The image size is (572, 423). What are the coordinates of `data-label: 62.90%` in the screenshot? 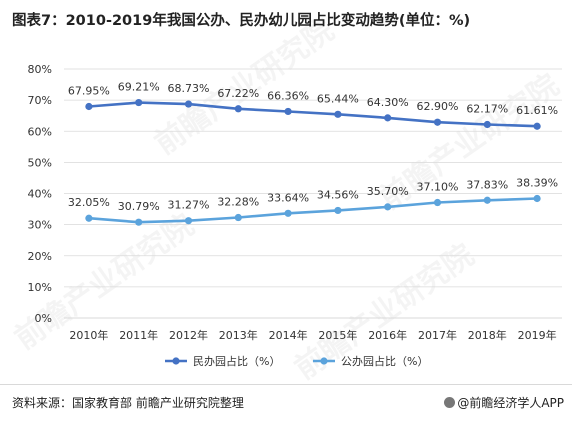 It's located at (438, 106).